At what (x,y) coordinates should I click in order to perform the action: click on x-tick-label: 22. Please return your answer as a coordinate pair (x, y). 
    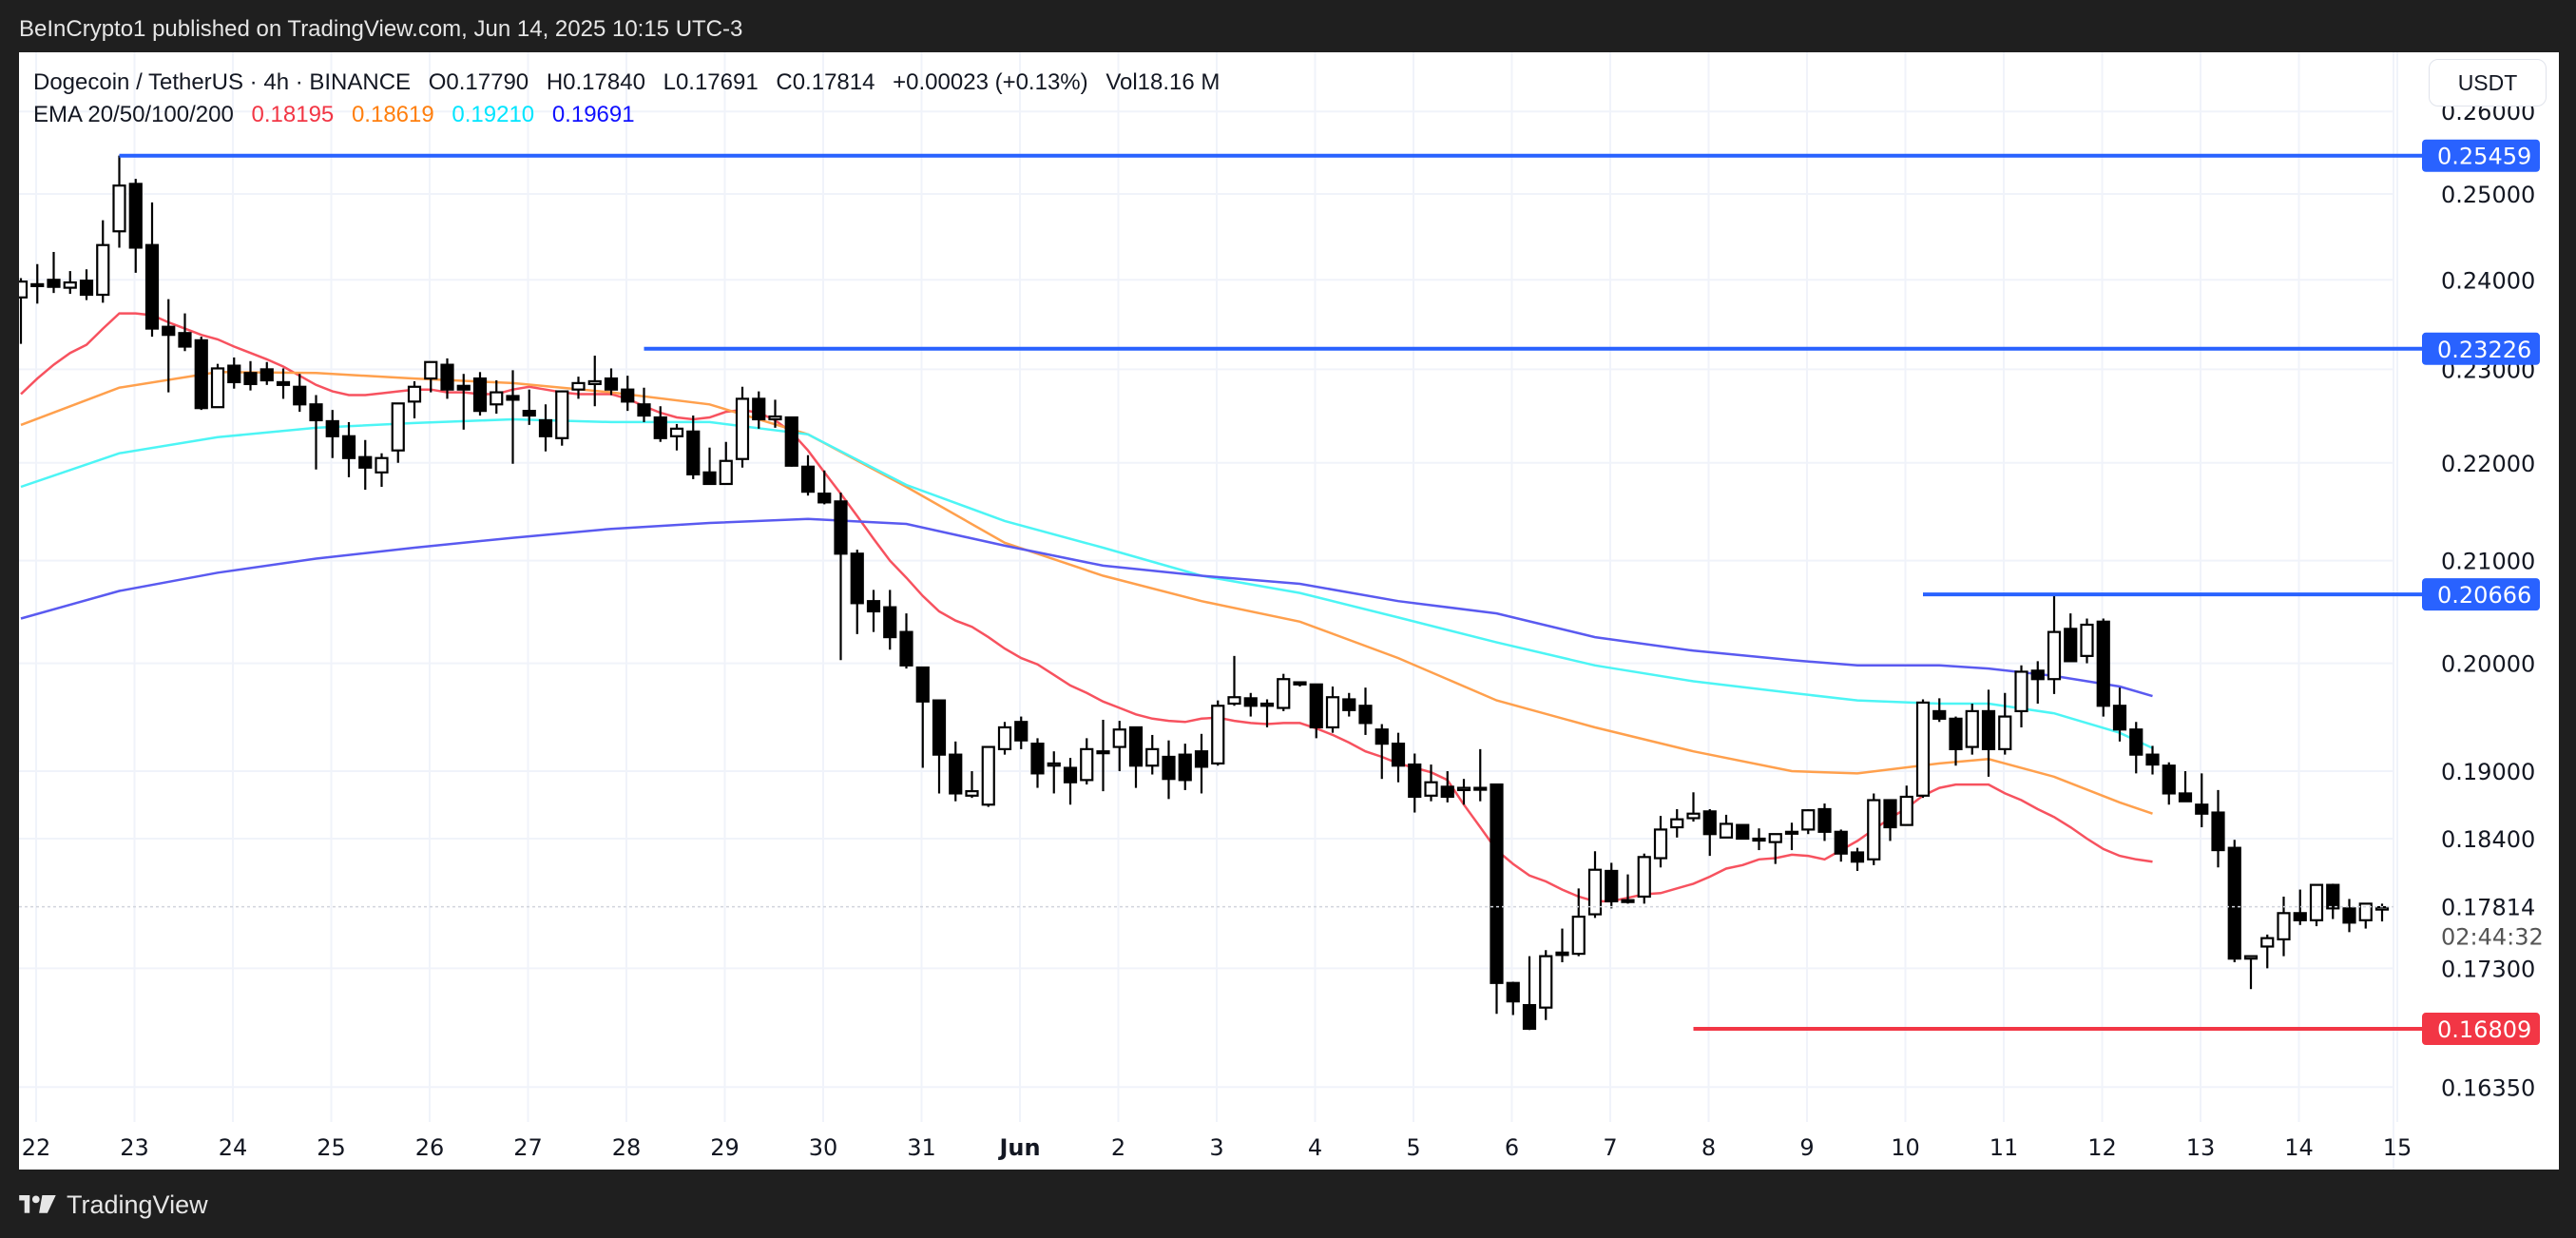
    Looking at the image, I should click on (36, 1148).